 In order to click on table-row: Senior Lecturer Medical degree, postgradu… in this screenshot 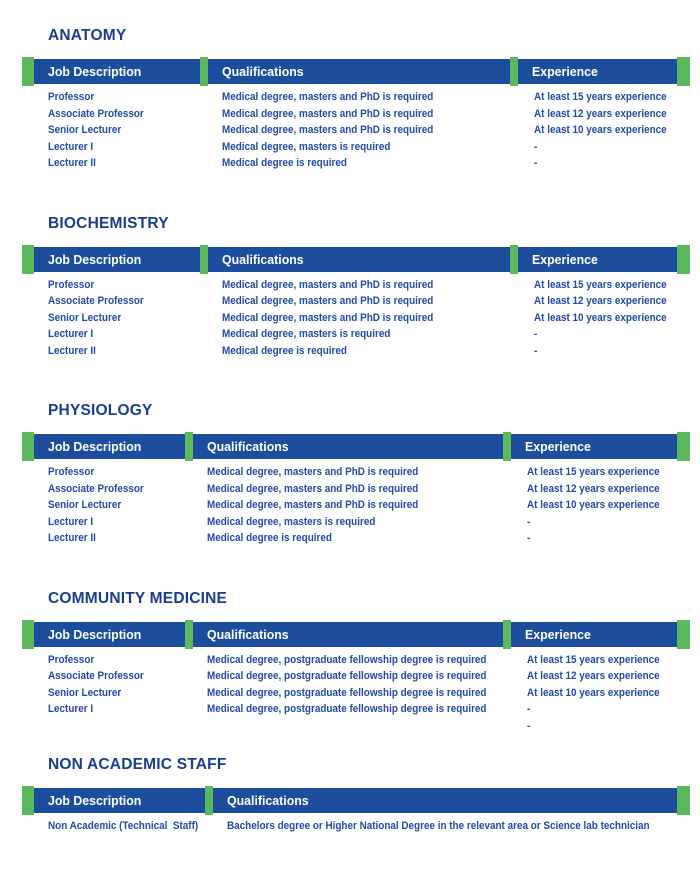, I will do `click(356, 691)`.